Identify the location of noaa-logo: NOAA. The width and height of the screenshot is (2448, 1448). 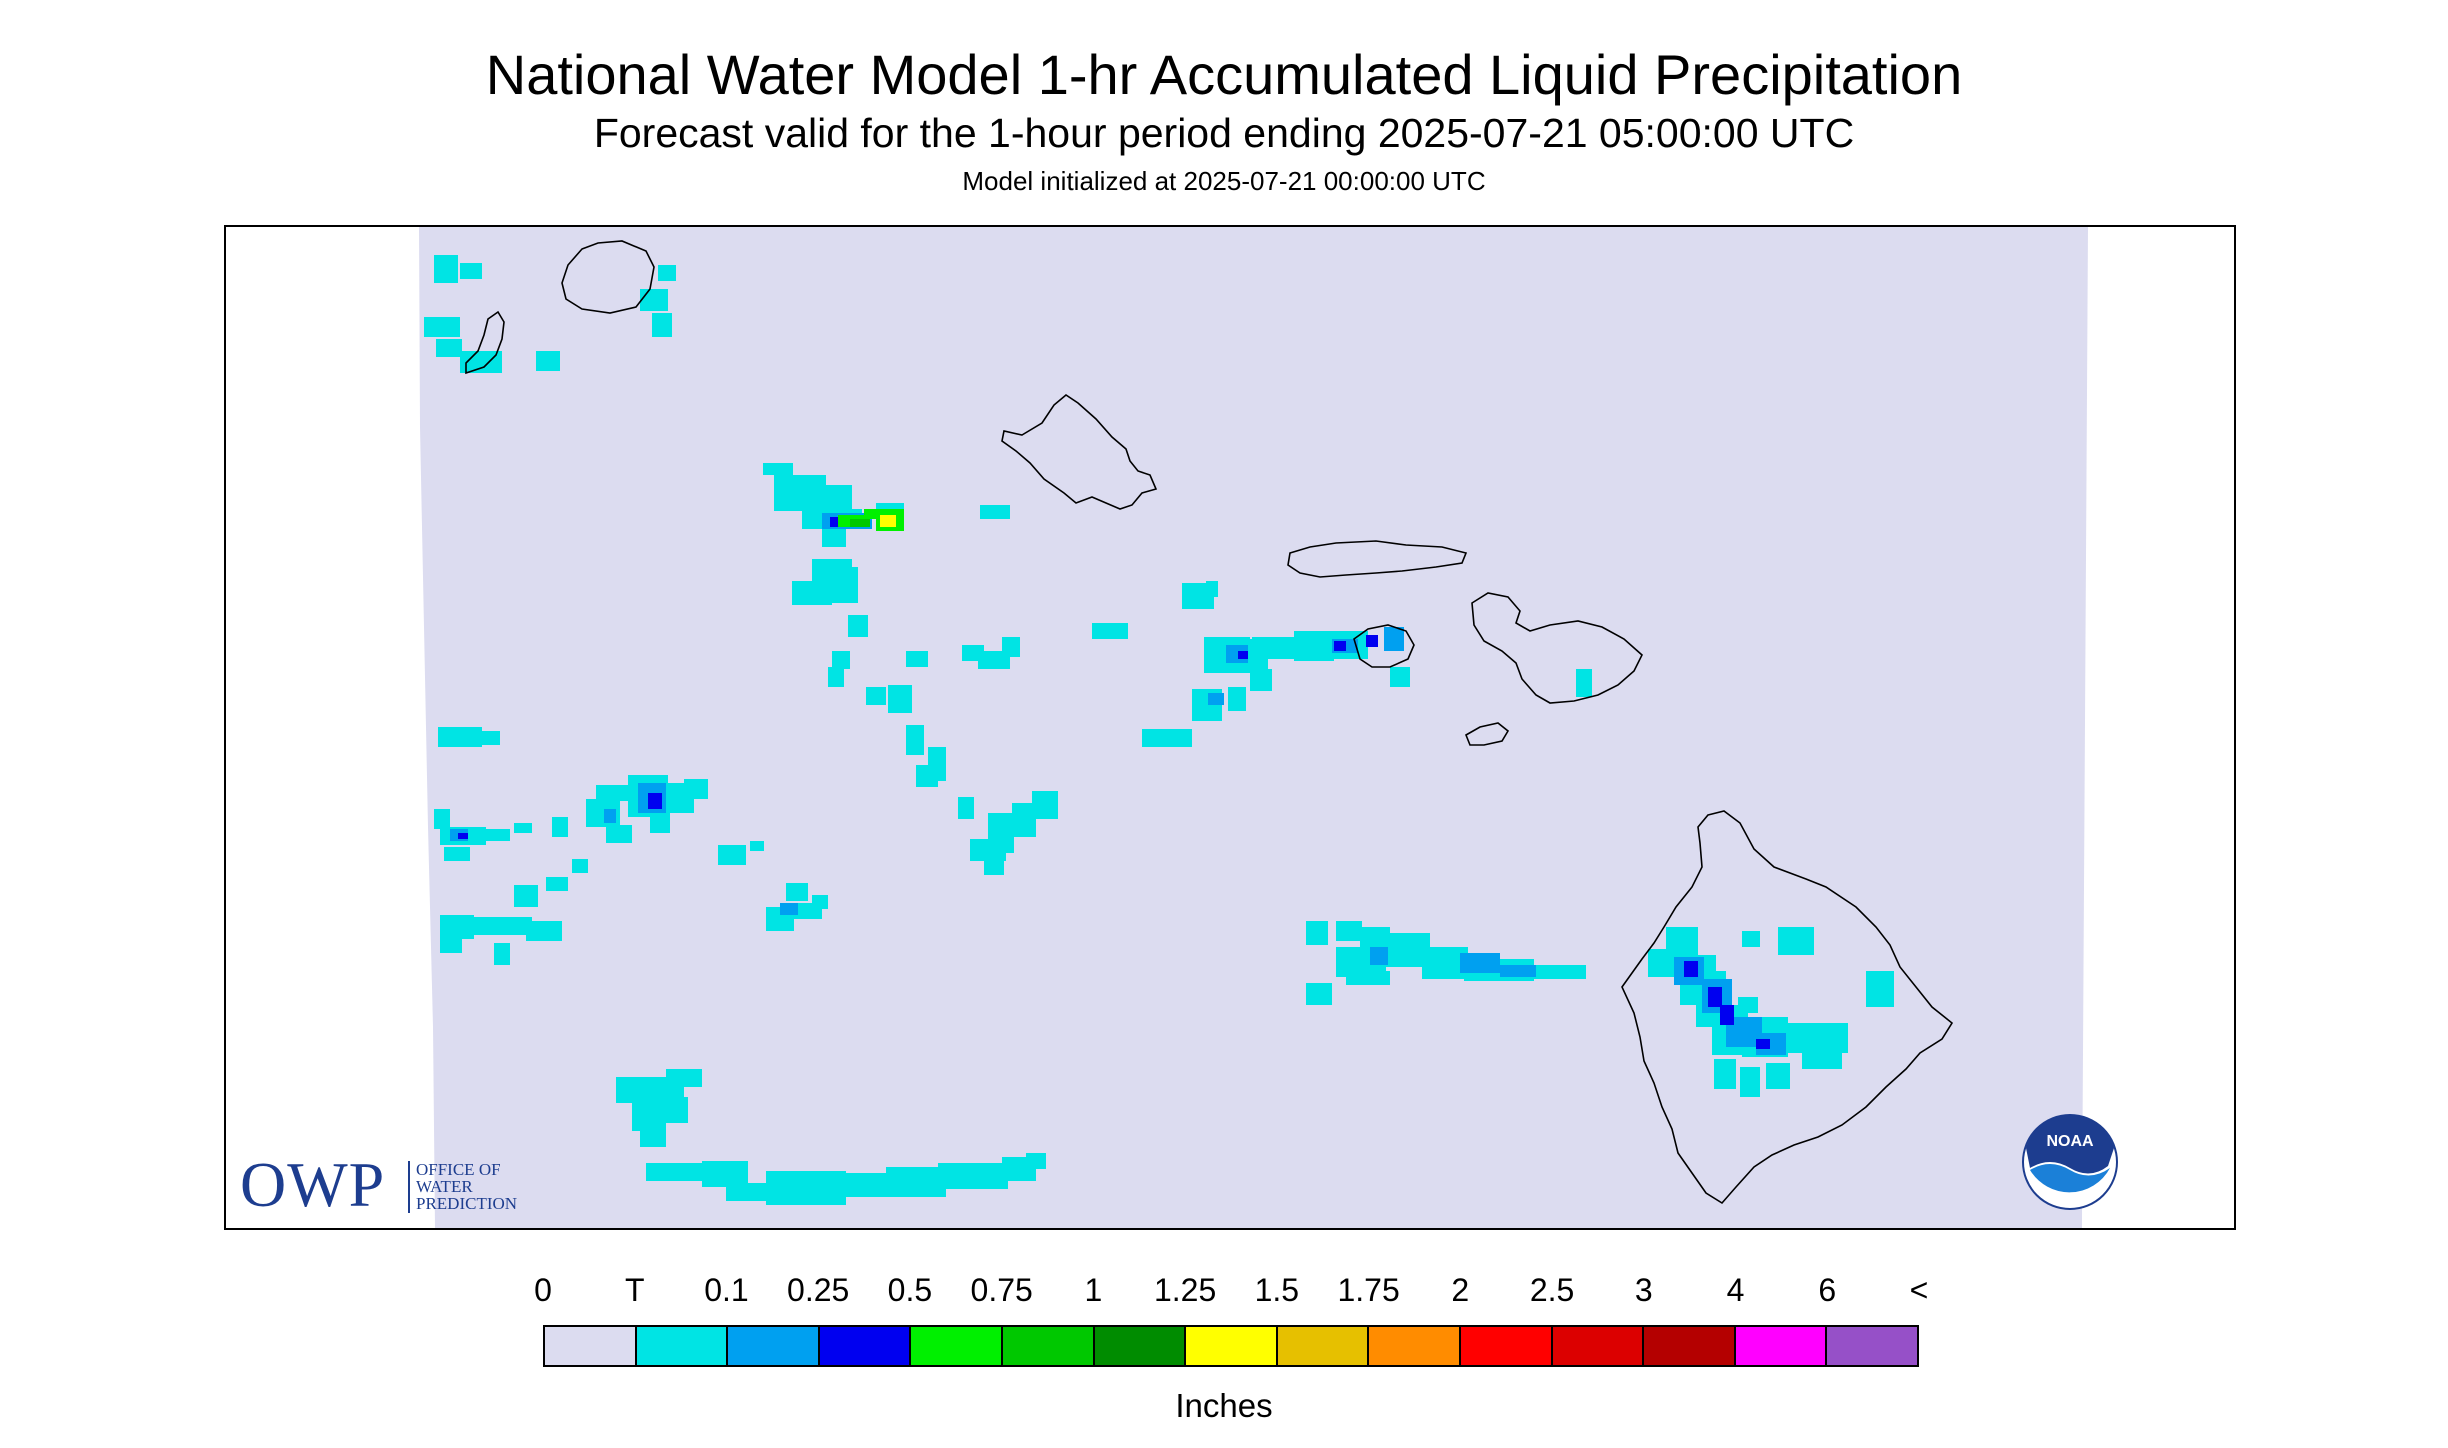
(2070, 1162).